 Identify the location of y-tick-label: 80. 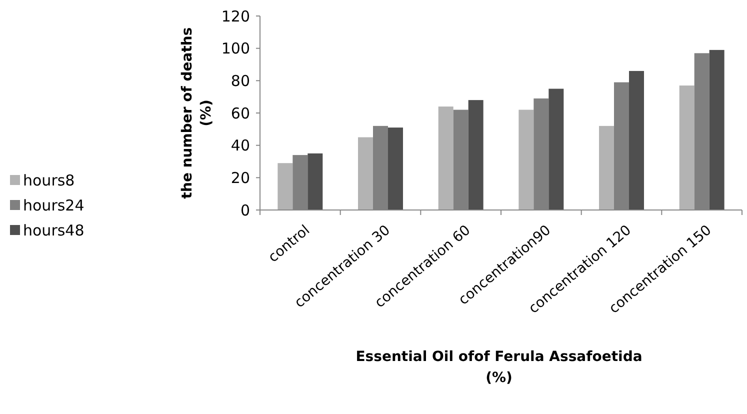
(240, 81).